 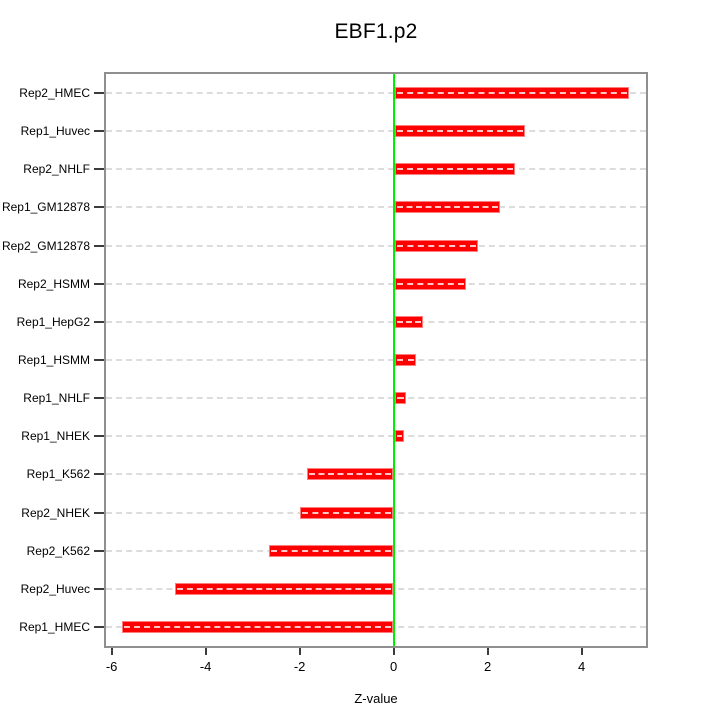 I want to click on x-tick-label: 4, so click(x=581, y=666).